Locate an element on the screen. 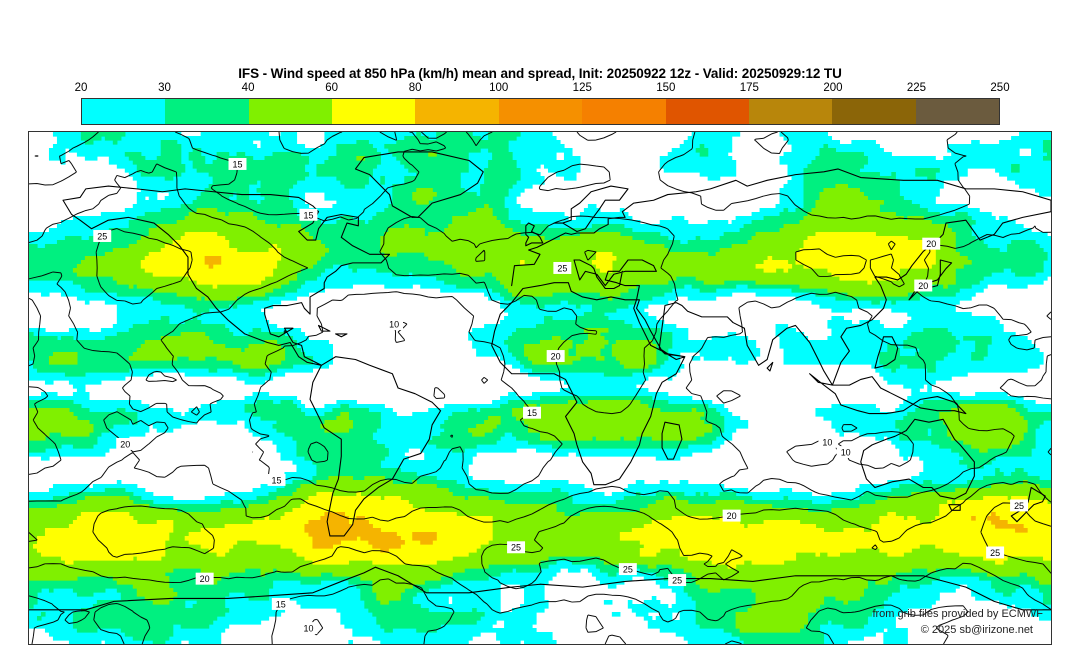 Image resolution: width=1080 pixels, height=658 pixels. colorbar: 20 30 40 60 80 100 125 150 175 200 225 250 is located at coordinates (542, 103).